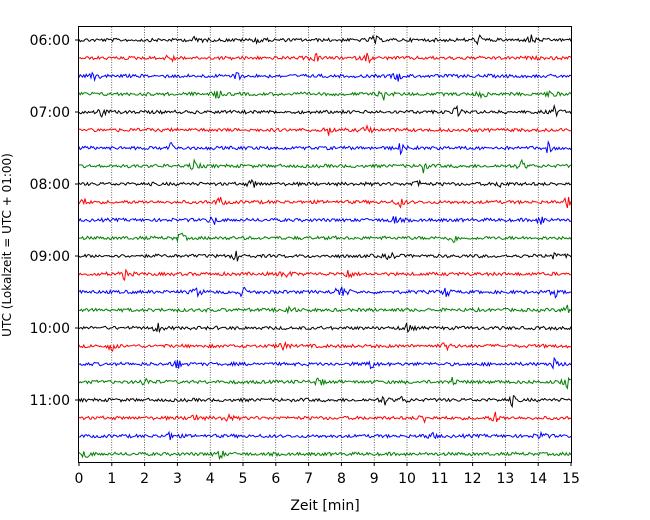 The width and height of the screenshot is (650, 520). What do you see at coordinates (473, 479) in the screenshot?
I see `x-tick-label: 12` at bounding box center [473, 479].